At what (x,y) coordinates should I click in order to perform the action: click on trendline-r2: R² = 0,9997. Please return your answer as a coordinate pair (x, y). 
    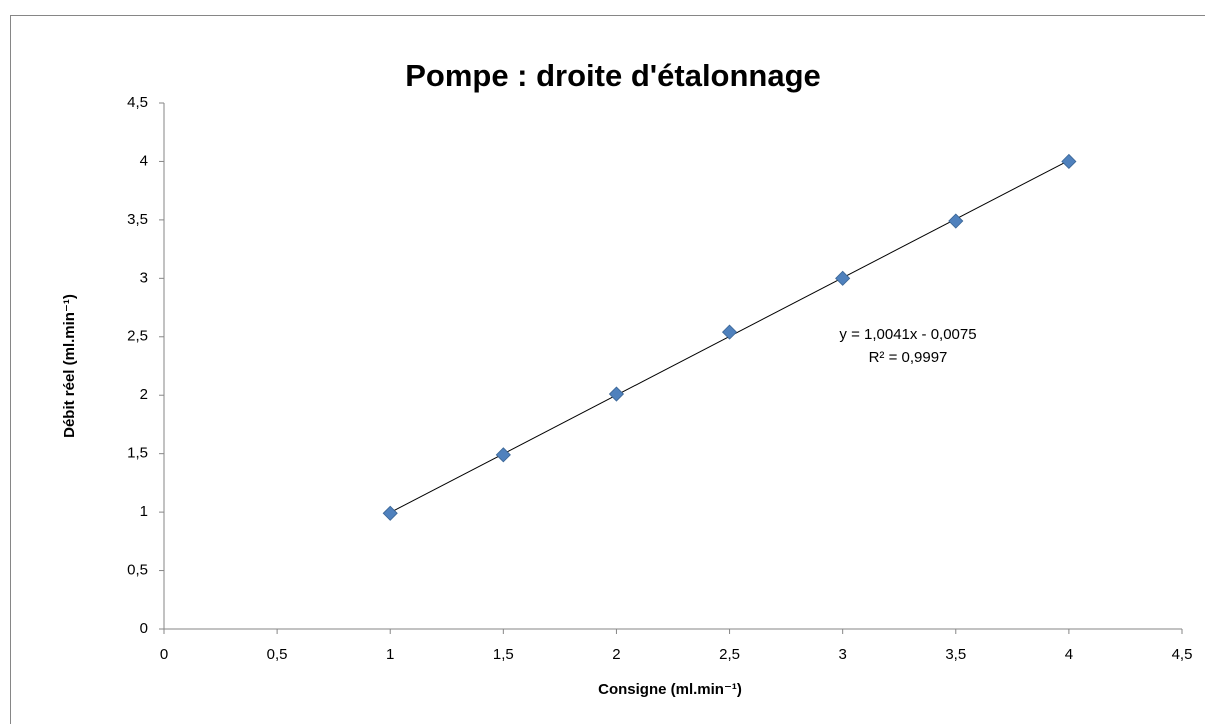
    Looking at the image, I should click on (908, 357).